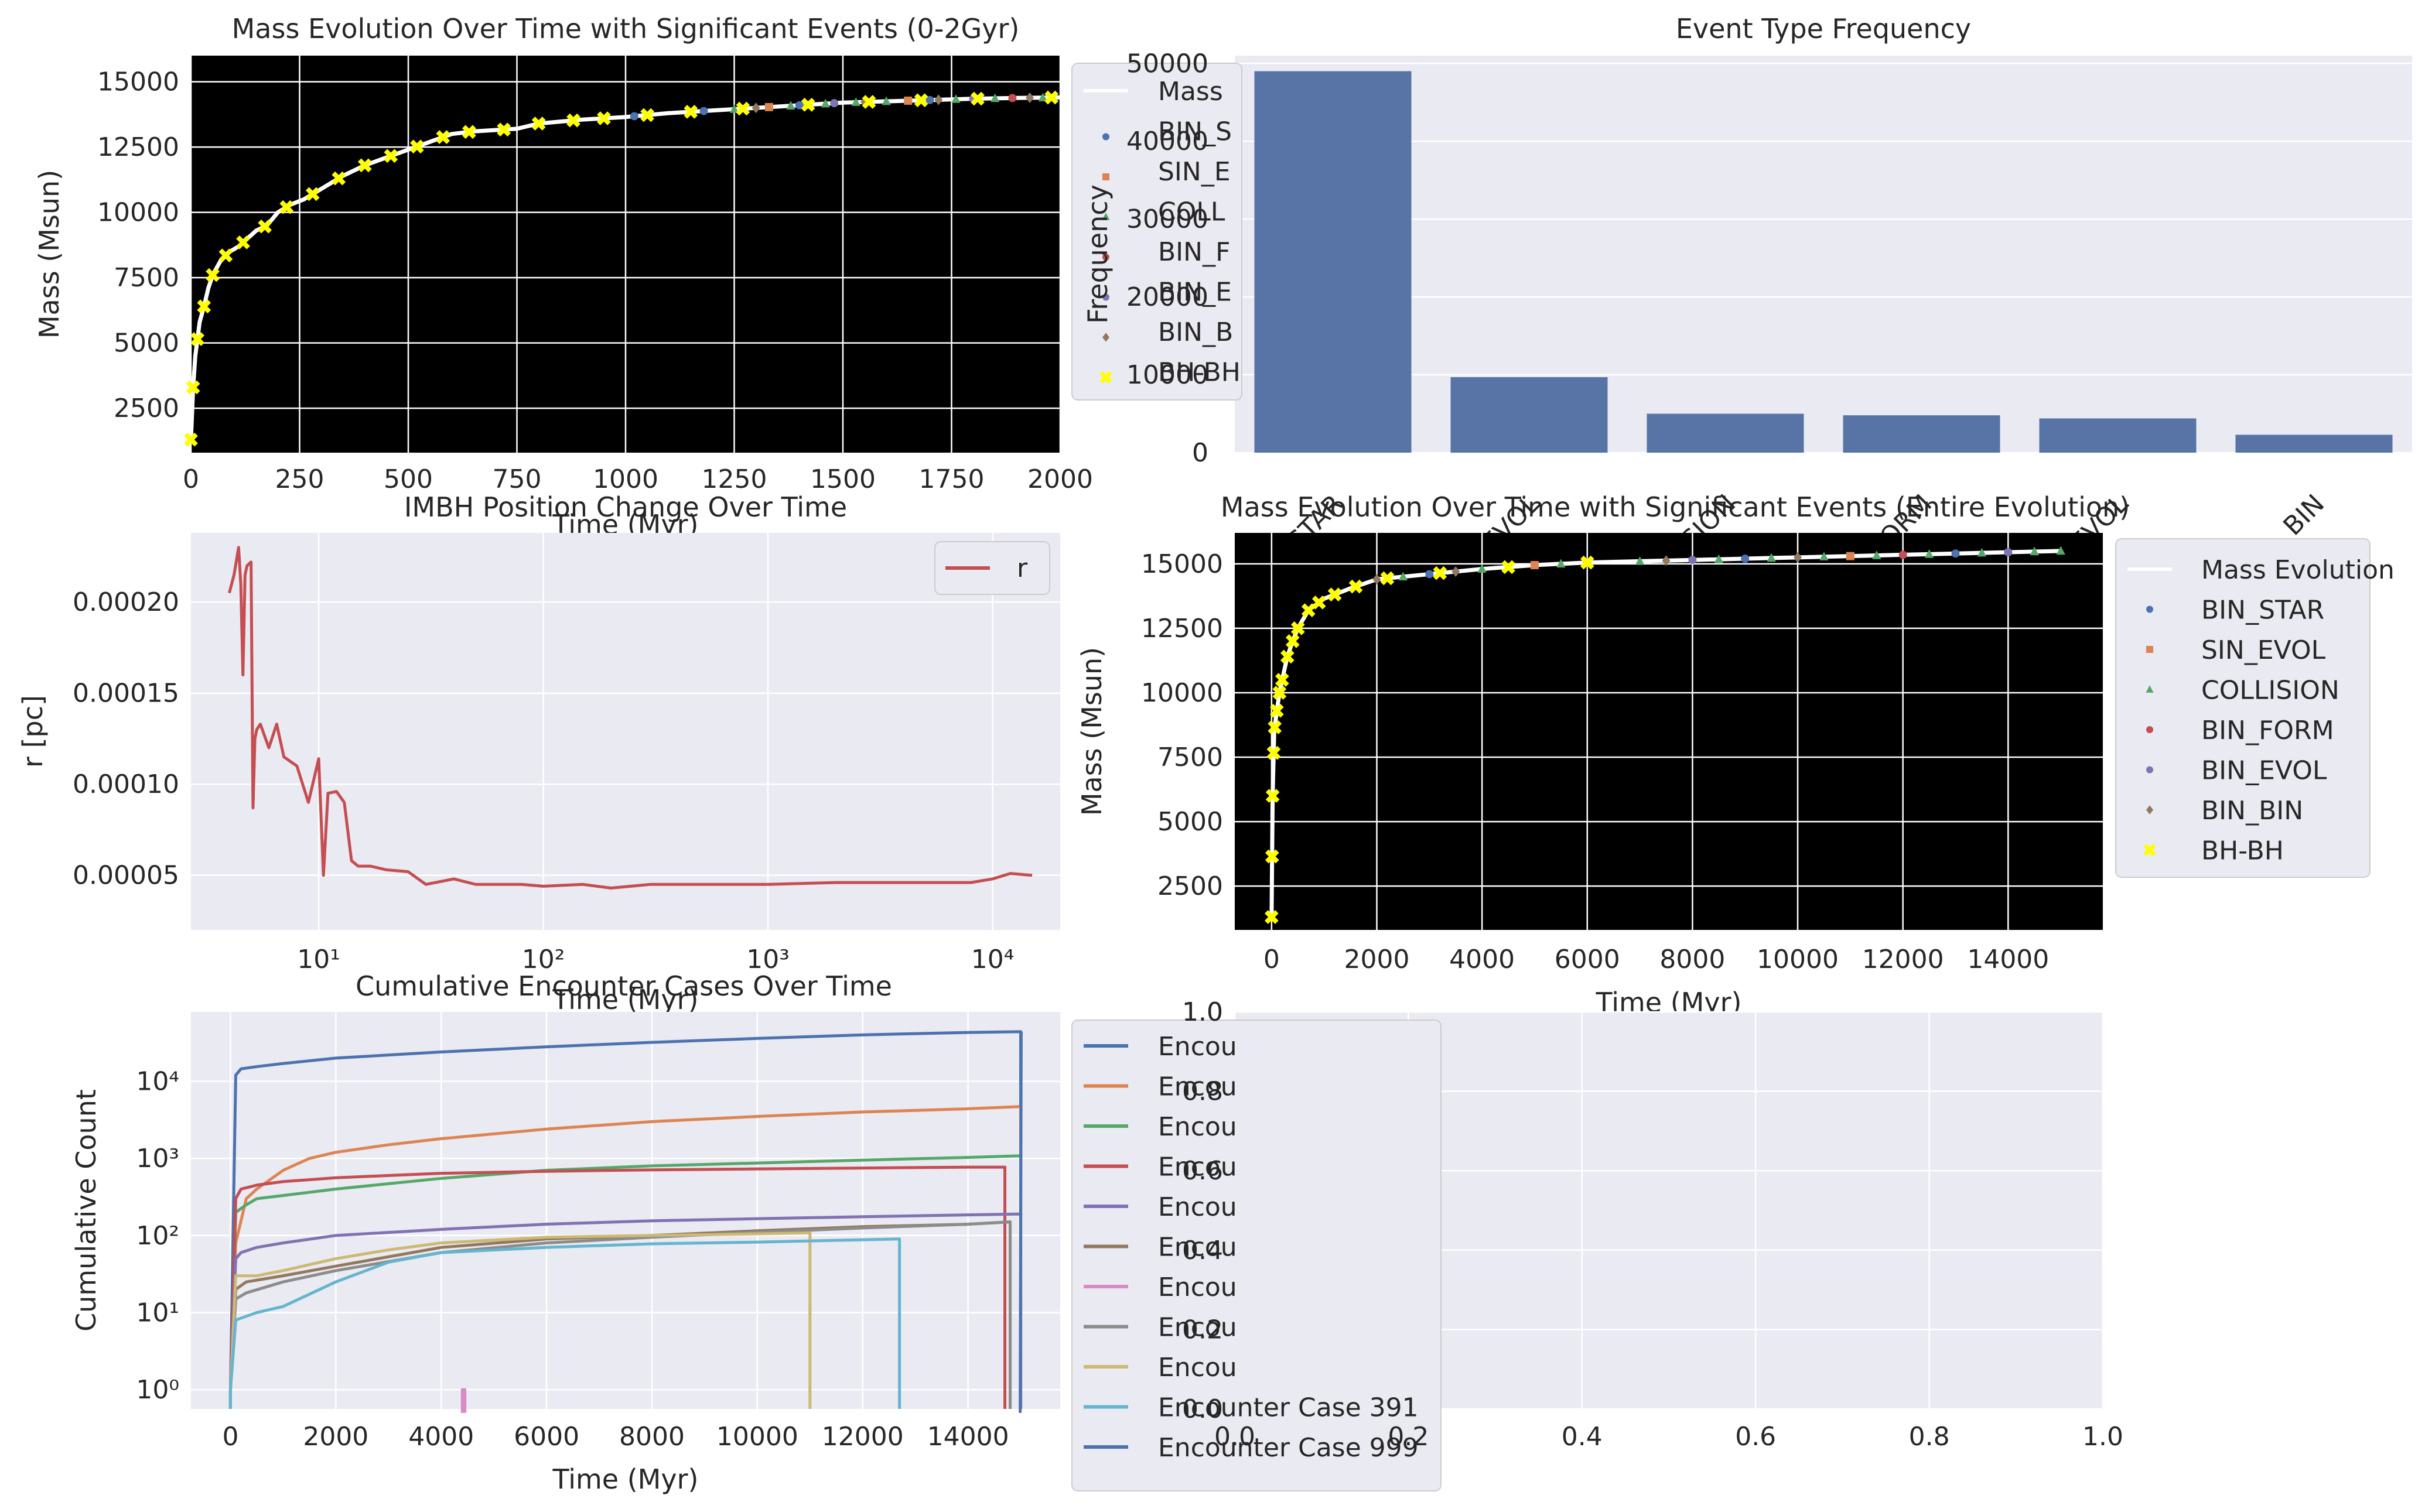 The image size is (2425, 1512). I want to click on x-tick-label: 1500, so click(843, 479).